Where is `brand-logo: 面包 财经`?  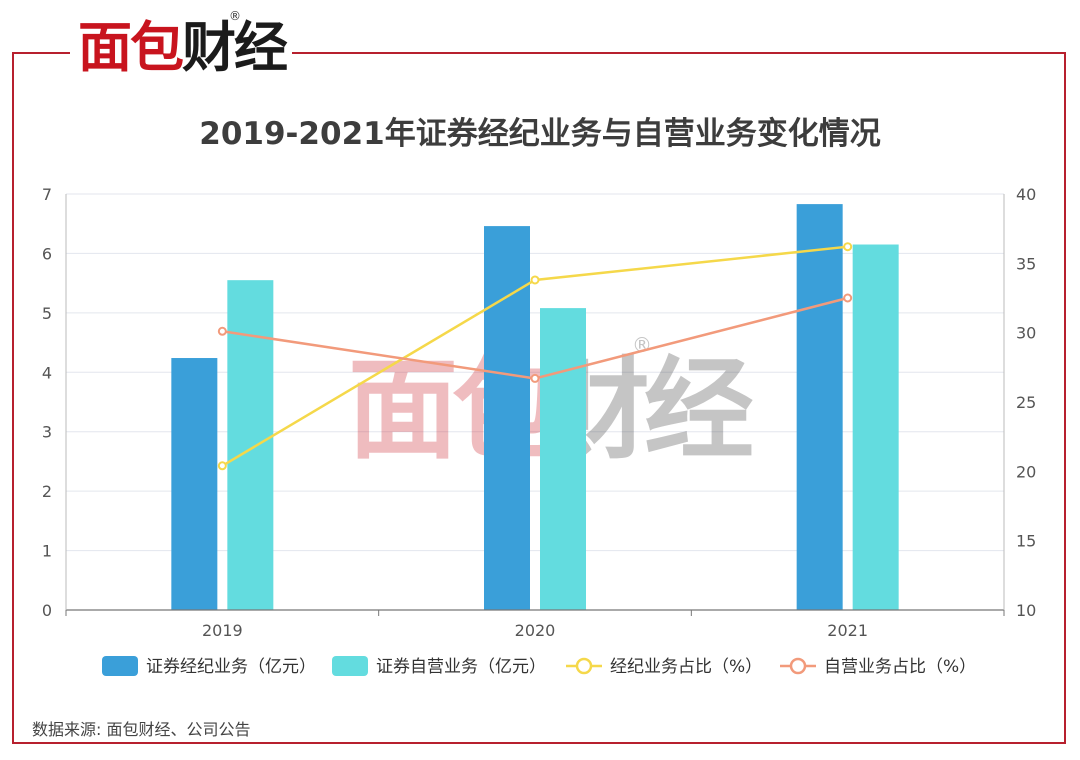
brand-logo: 面包 财经 is located at coordinates (183, 45).